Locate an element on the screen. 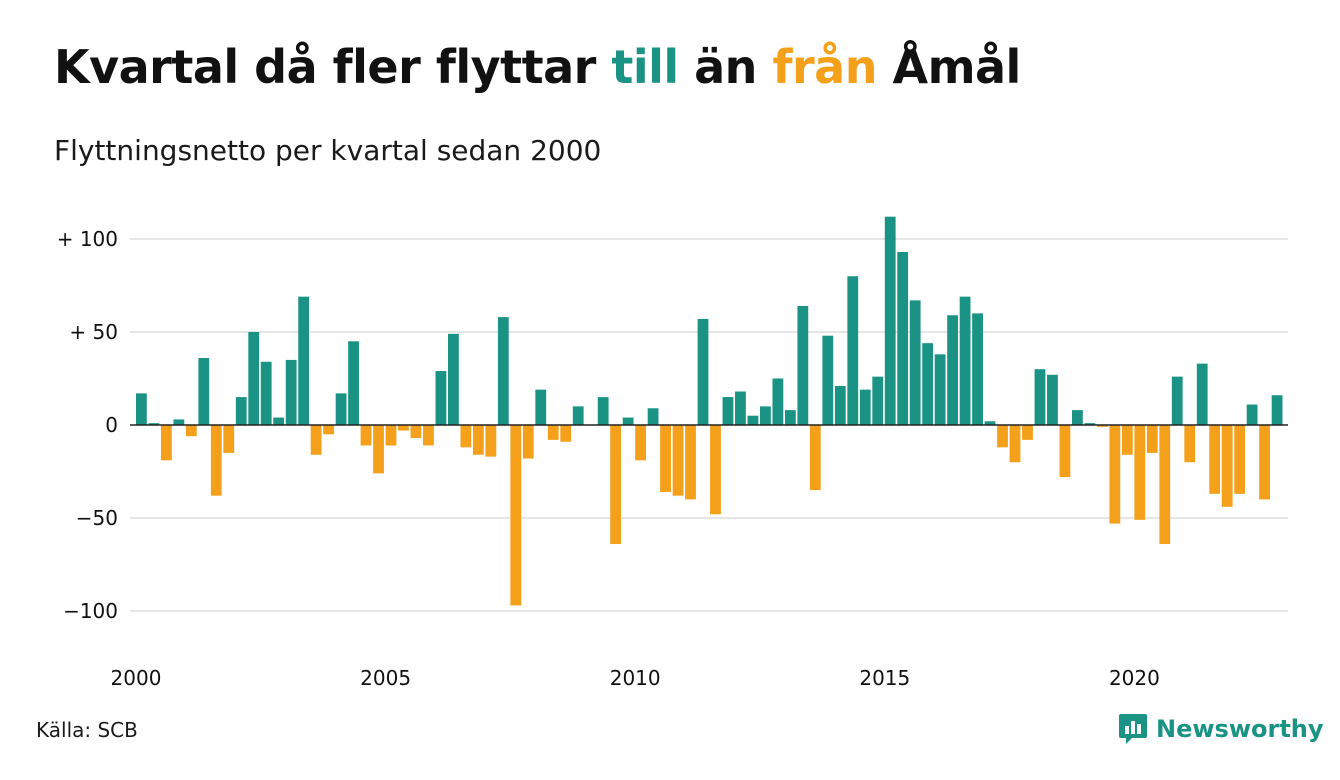 Image resolution: width=1340 pixels, height=780 pixels. y-tick-label: + 50 is located at coordinates (93, 332).